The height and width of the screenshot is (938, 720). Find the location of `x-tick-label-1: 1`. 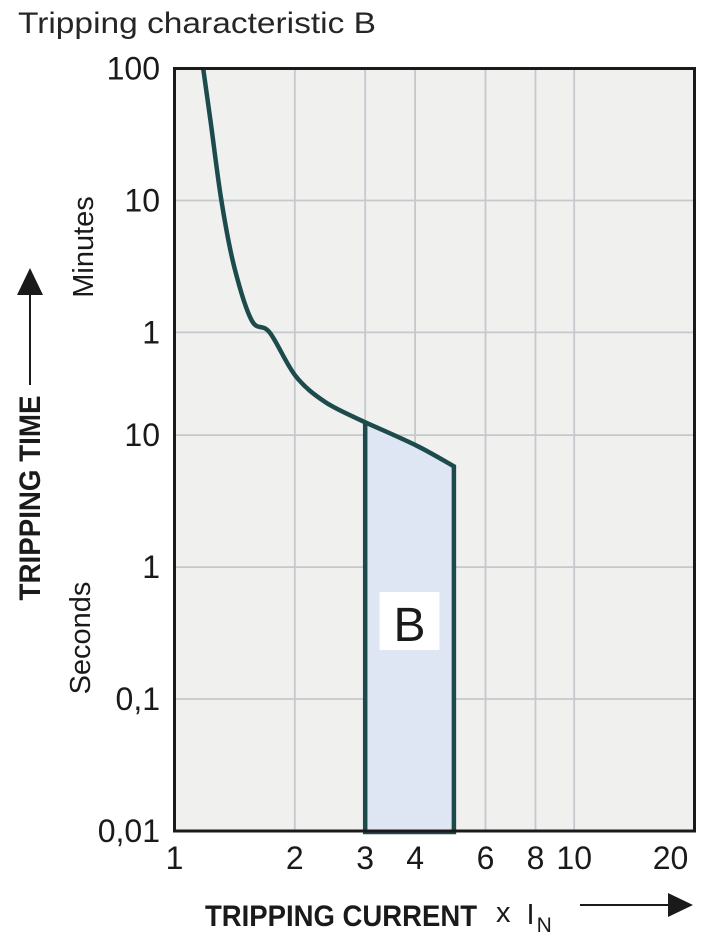

x-tick-label-1: 1 is located at coordinates (175, 858).